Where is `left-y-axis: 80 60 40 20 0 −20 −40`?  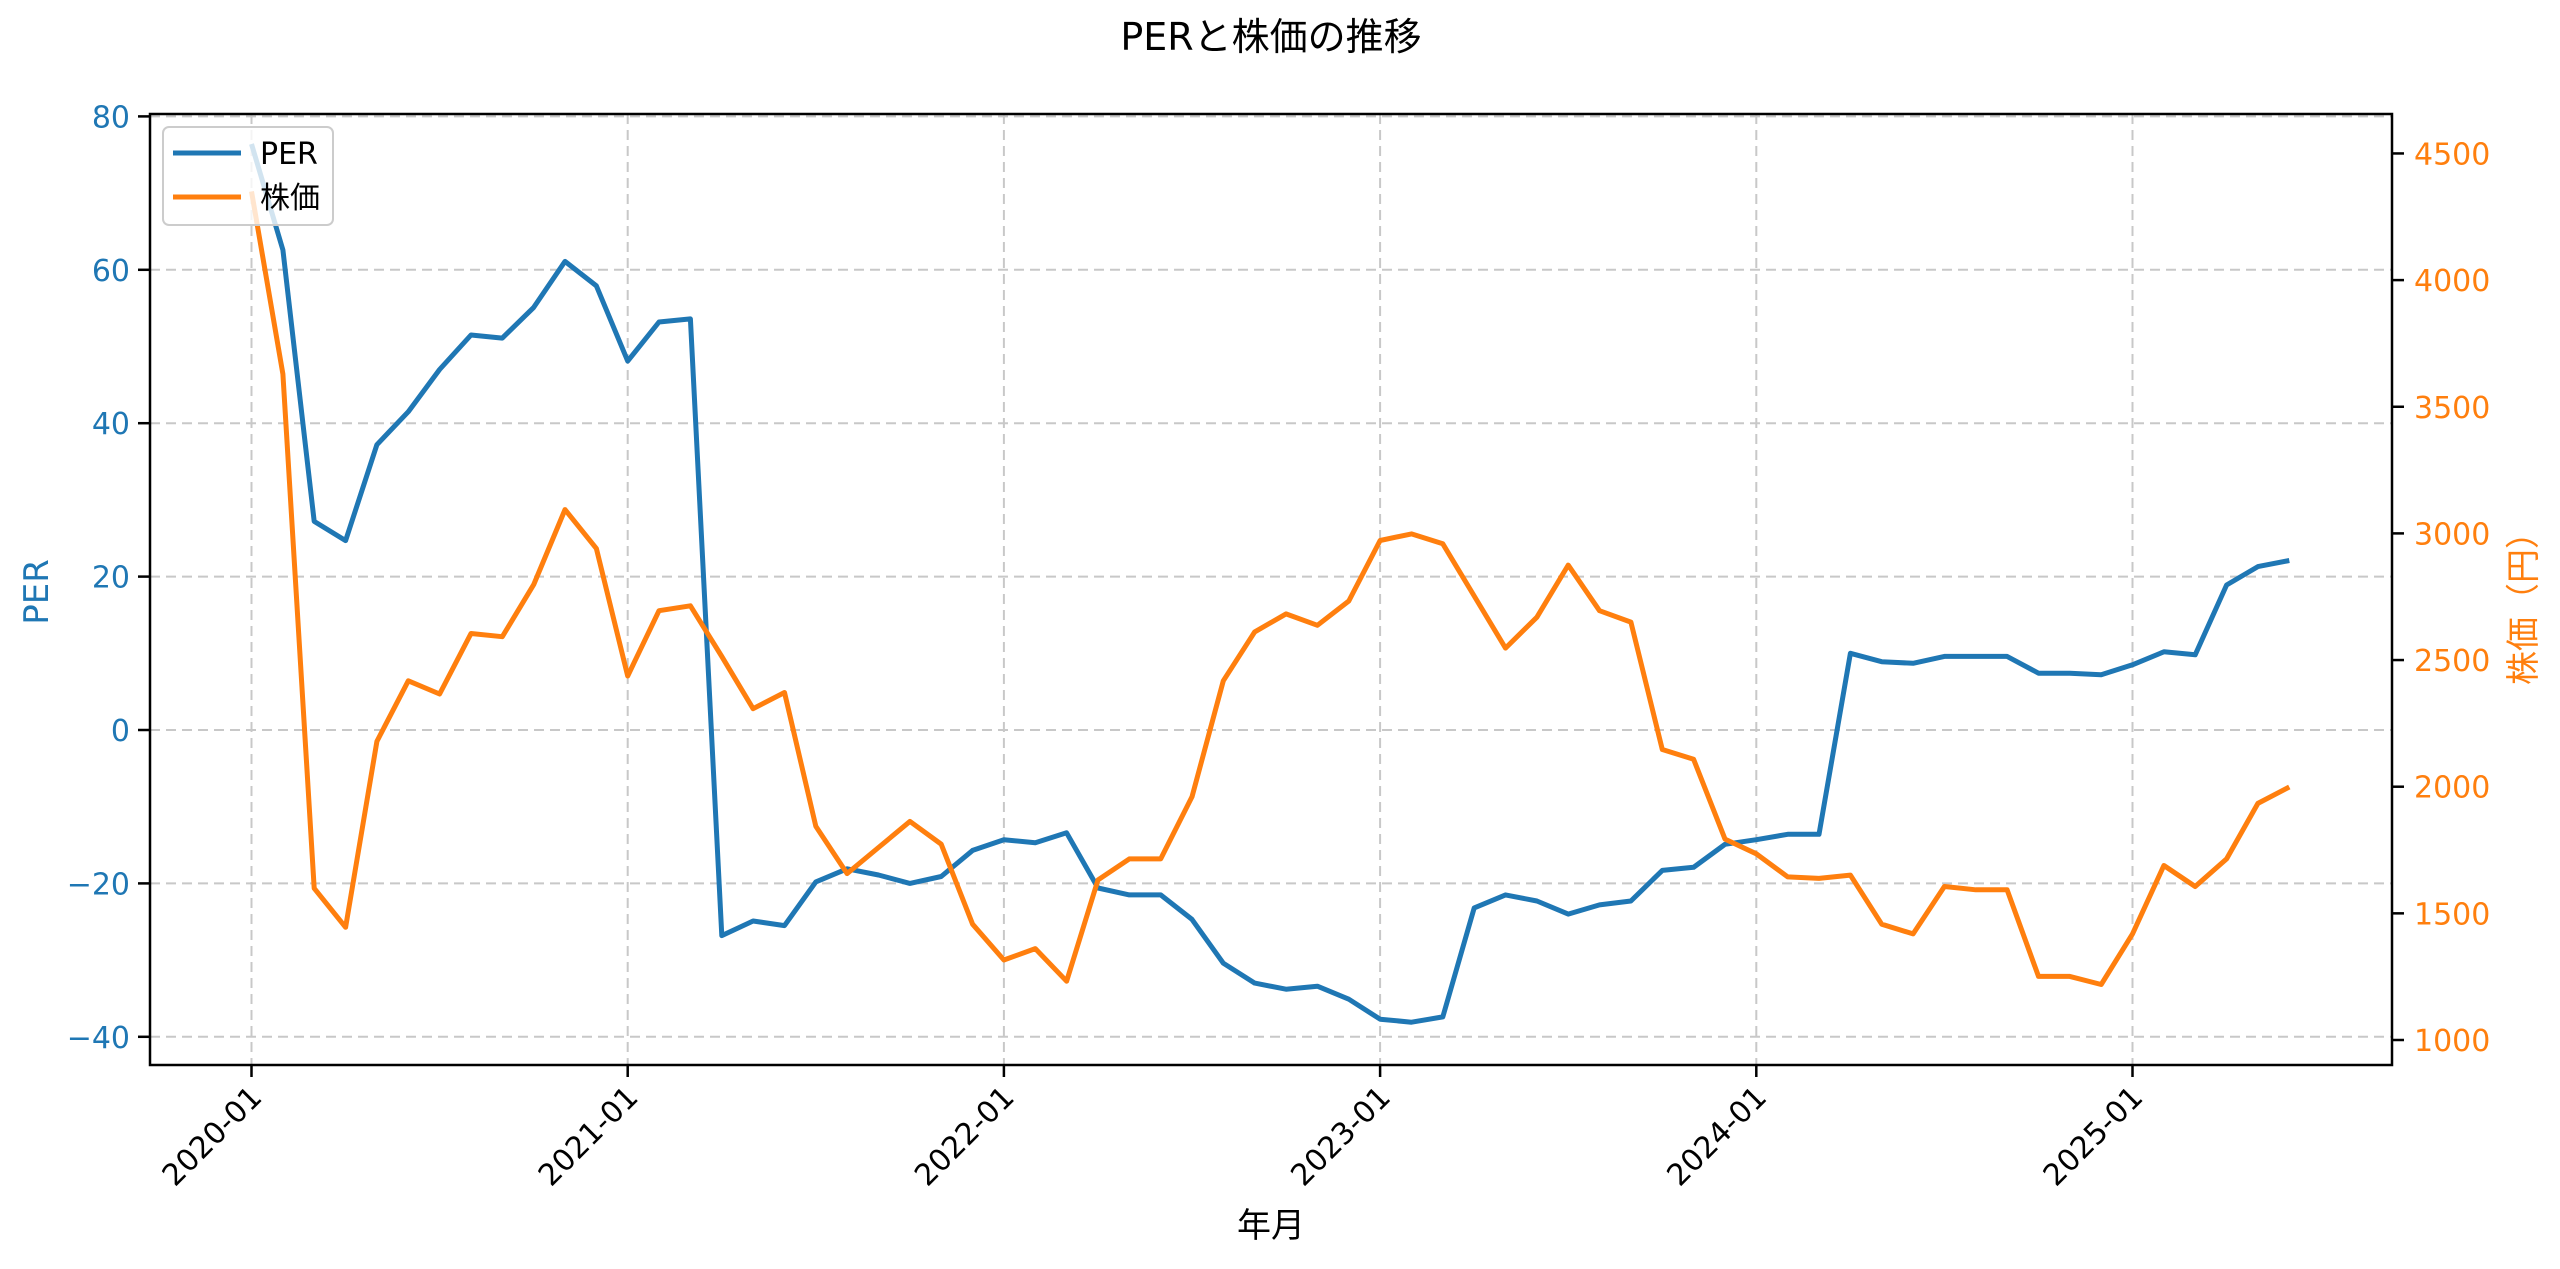
left-y-axis: 80 60 40 20 0 −20 −40 is located at coordinates (108, 578).